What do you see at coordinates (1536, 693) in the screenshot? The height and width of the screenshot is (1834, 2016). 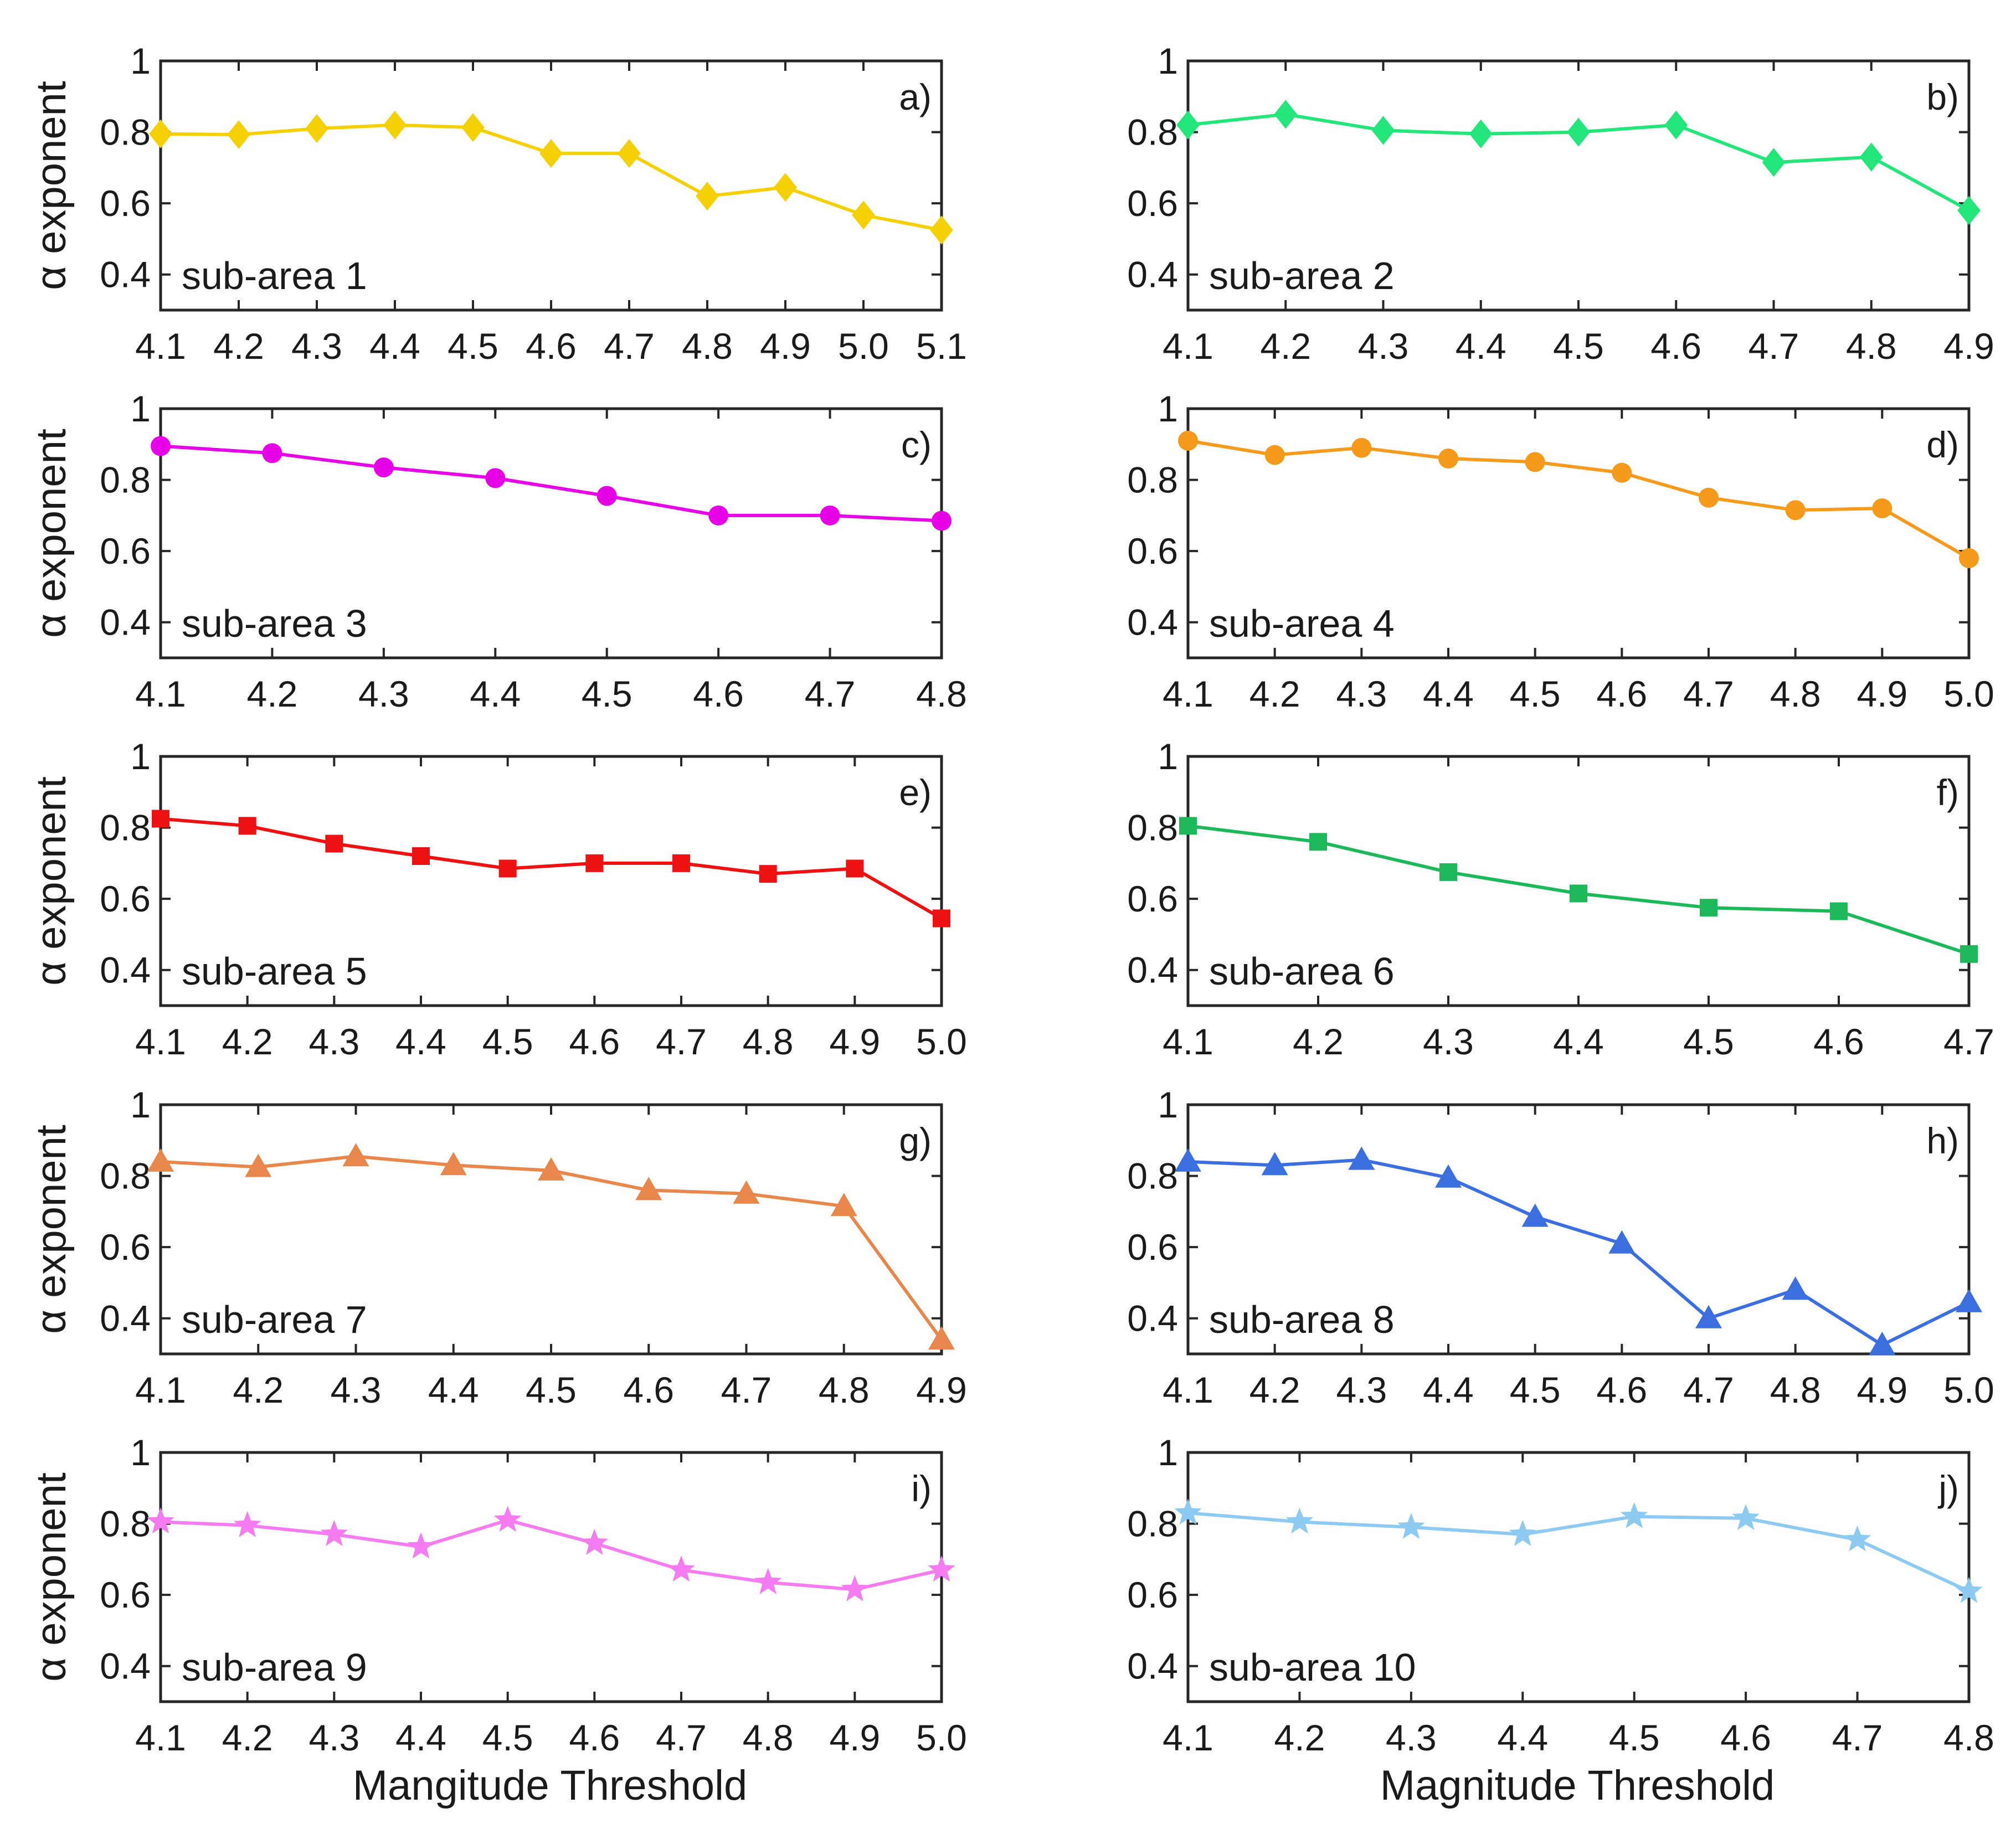 I see `x-tick-label: 4.5` at bounding box center [1536, 693].